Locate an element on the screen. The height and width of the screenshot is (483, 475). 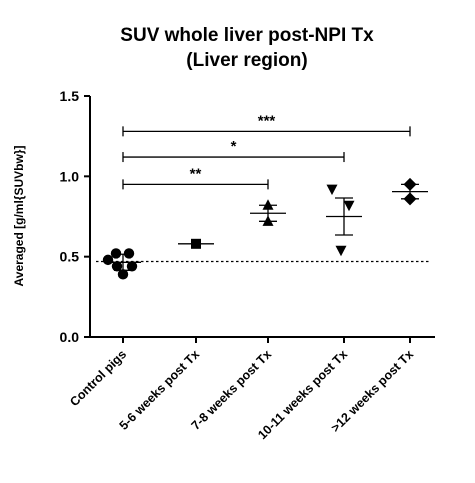
x-category-label: Control pigs is located at coordinates (98, 378).